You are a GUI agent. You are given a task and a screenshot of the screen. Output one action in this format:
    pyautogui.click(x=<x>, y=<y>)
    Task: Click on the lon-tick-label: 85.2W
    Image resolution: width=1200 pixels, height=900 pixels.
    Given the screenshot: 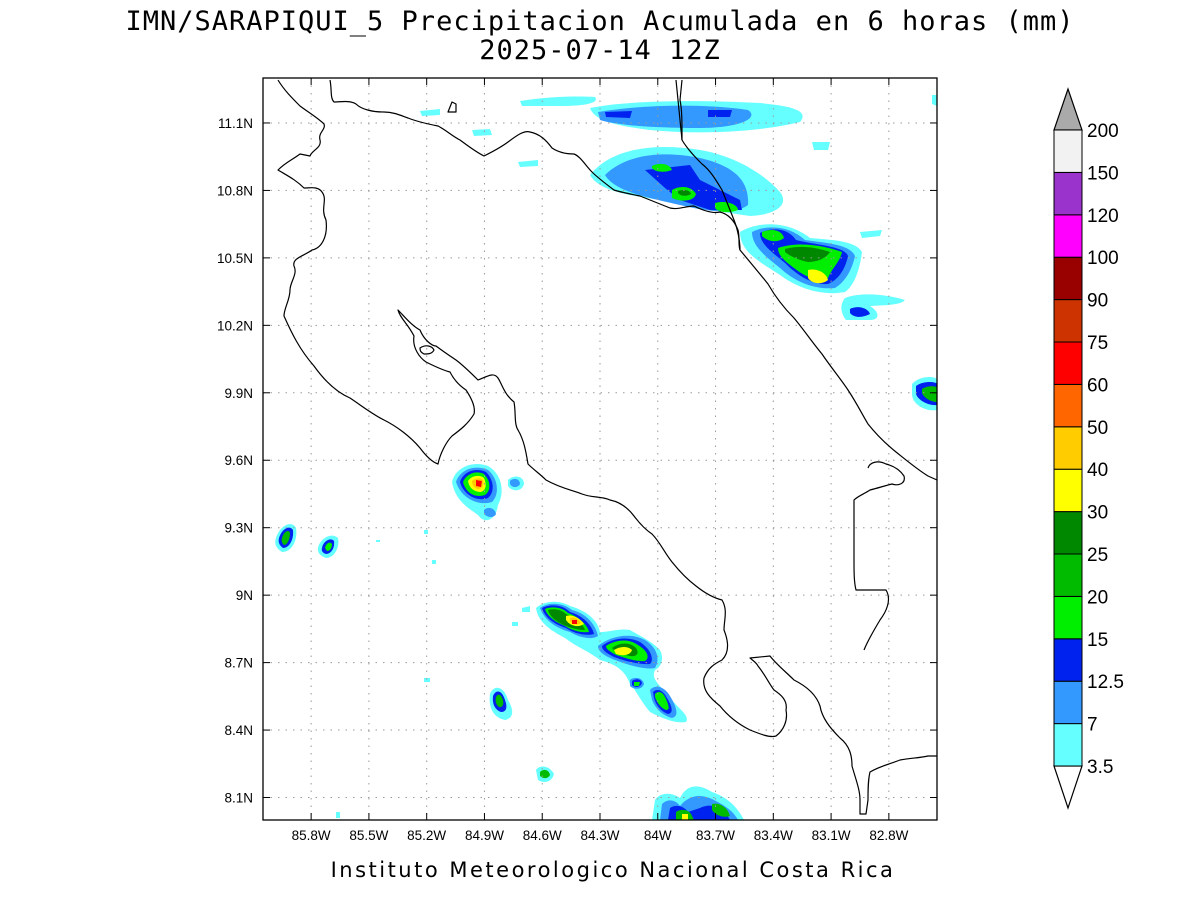 What is the action you would take?
    pyautogui.click(x=426, y=835)
    